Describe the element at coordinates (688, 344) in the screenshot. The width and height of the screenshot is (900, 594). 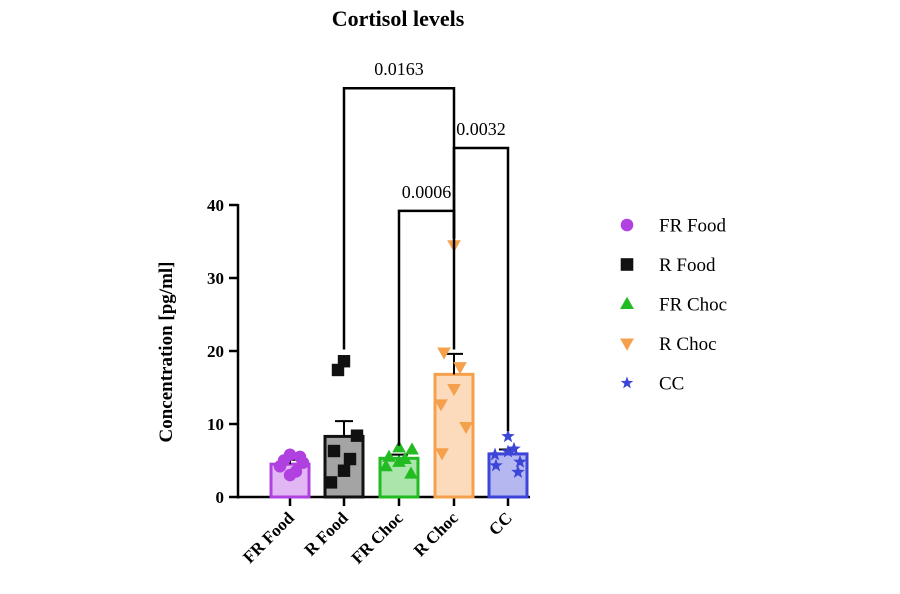
I see `legend-label-3: R Choc` at that location.